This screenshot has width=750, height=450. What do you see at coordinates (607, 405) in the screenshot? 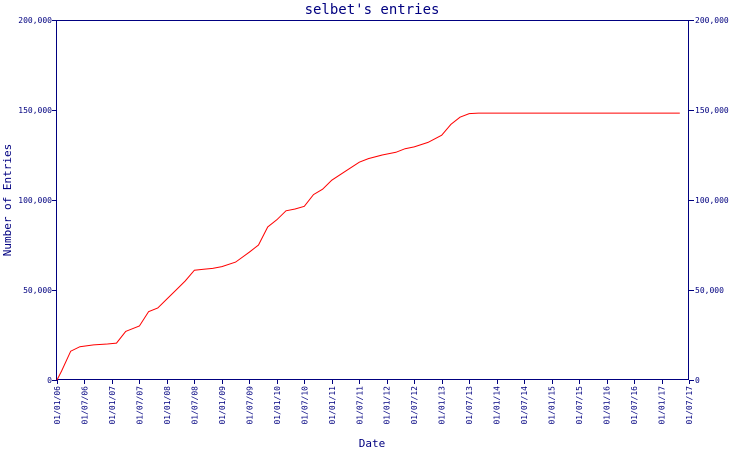
I see `x-tick-label: 01/01/16` at bounding box center [607, 405].